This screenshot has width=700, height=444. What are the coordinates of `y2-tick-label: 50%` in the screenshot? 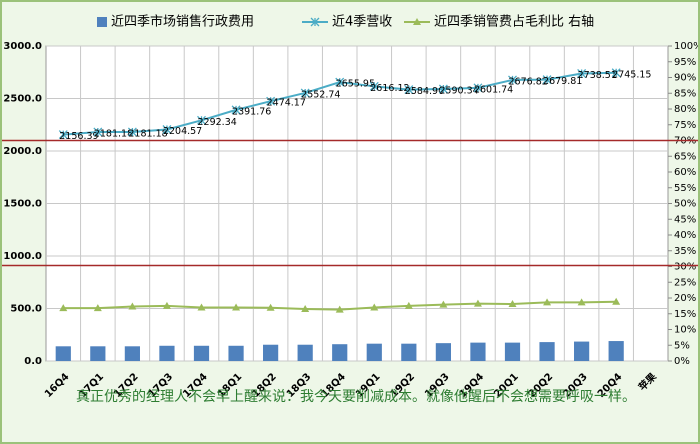 It's located at (685, 204).